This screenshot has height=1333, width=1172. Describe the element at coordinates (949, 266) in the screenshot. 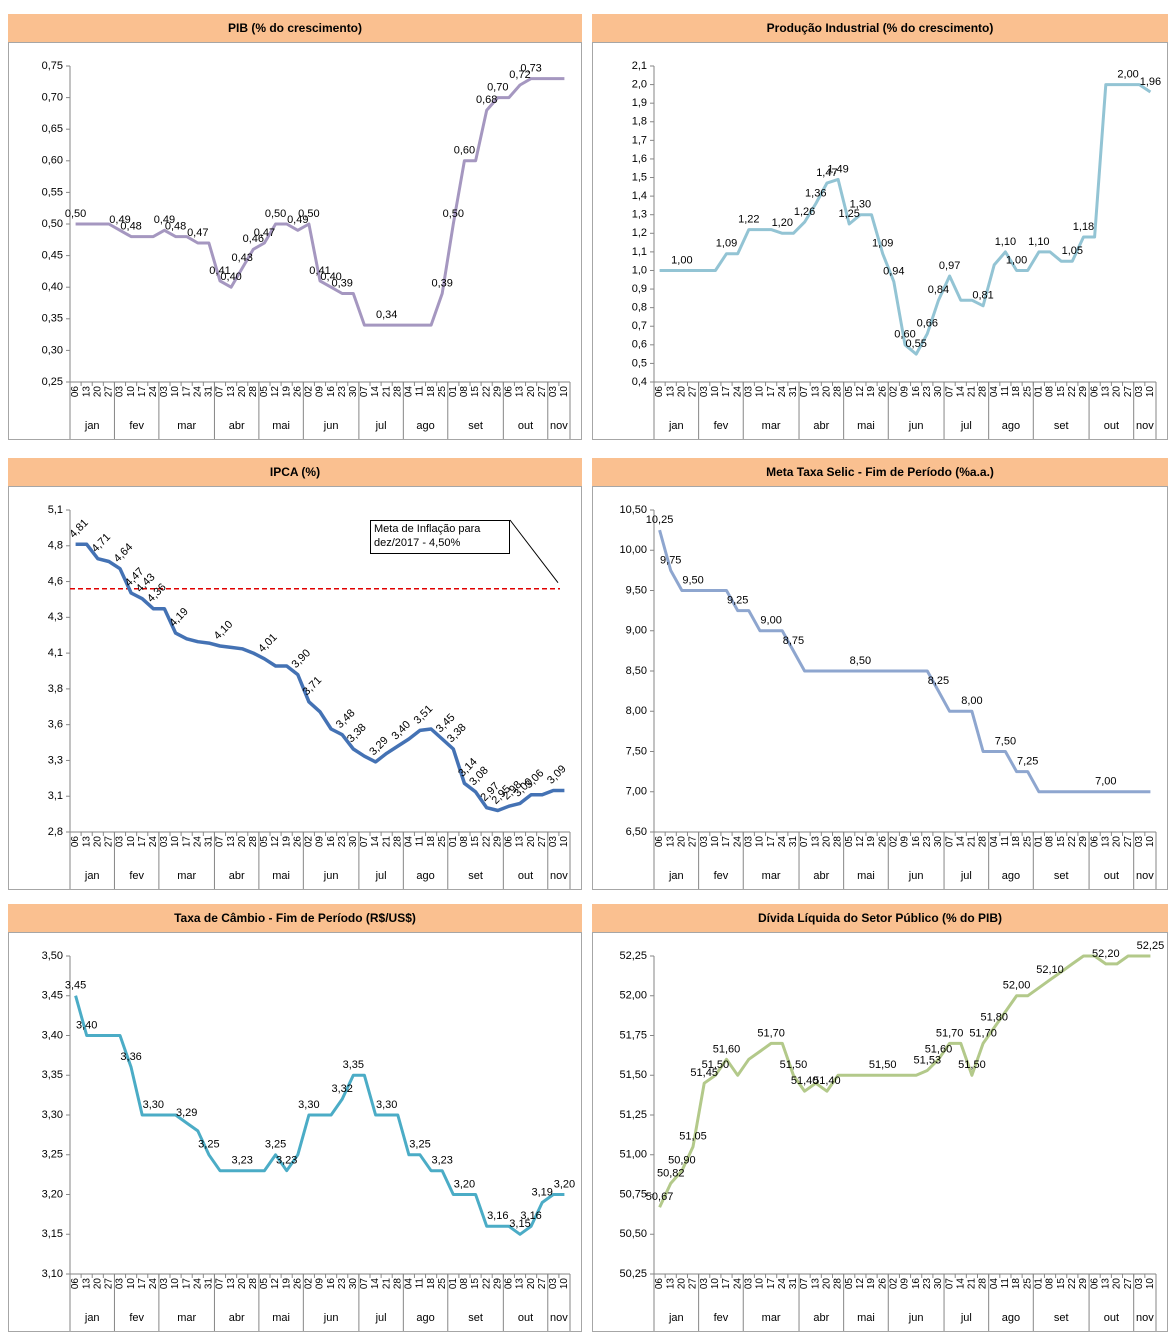

I see `data-label: 0,97` at that location.